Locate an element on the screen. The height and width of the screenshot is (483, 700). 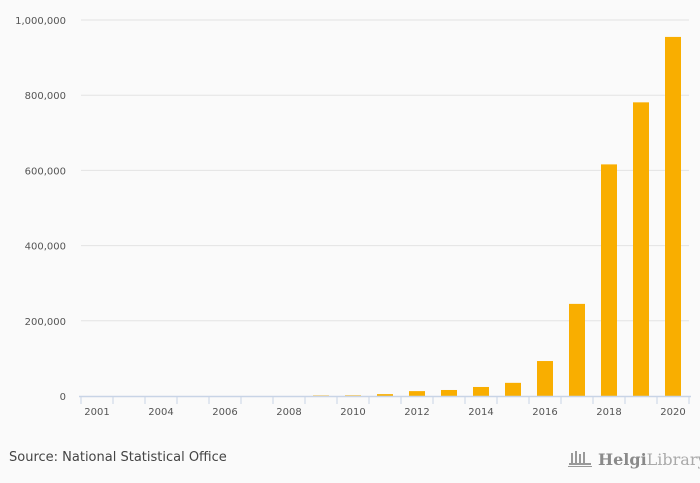
x-tick-label: 2012 is located at coordinates (416, 412).